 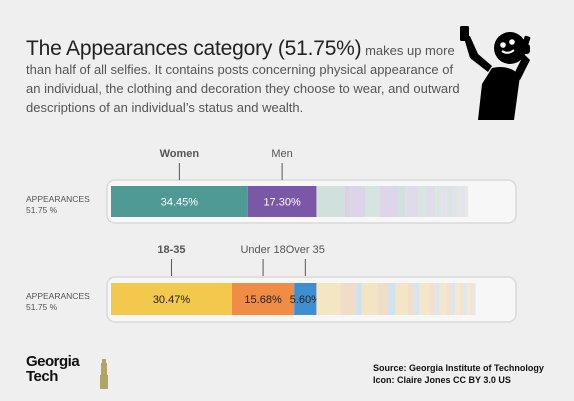 I want to click on person-taking-selfie-icon, so click(x=495, y=73).